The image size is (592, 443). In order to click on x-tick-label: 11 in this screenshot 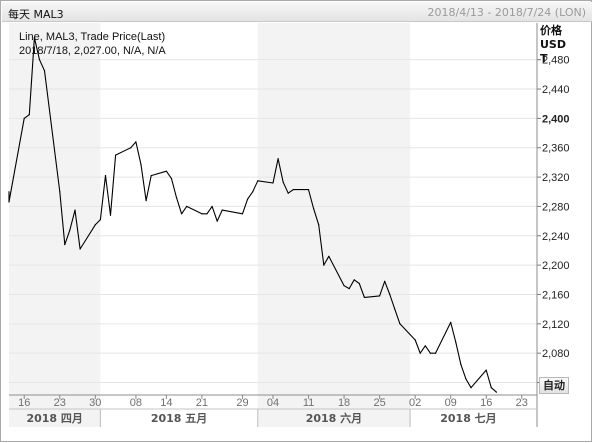, I will do `click(308, 403)`.